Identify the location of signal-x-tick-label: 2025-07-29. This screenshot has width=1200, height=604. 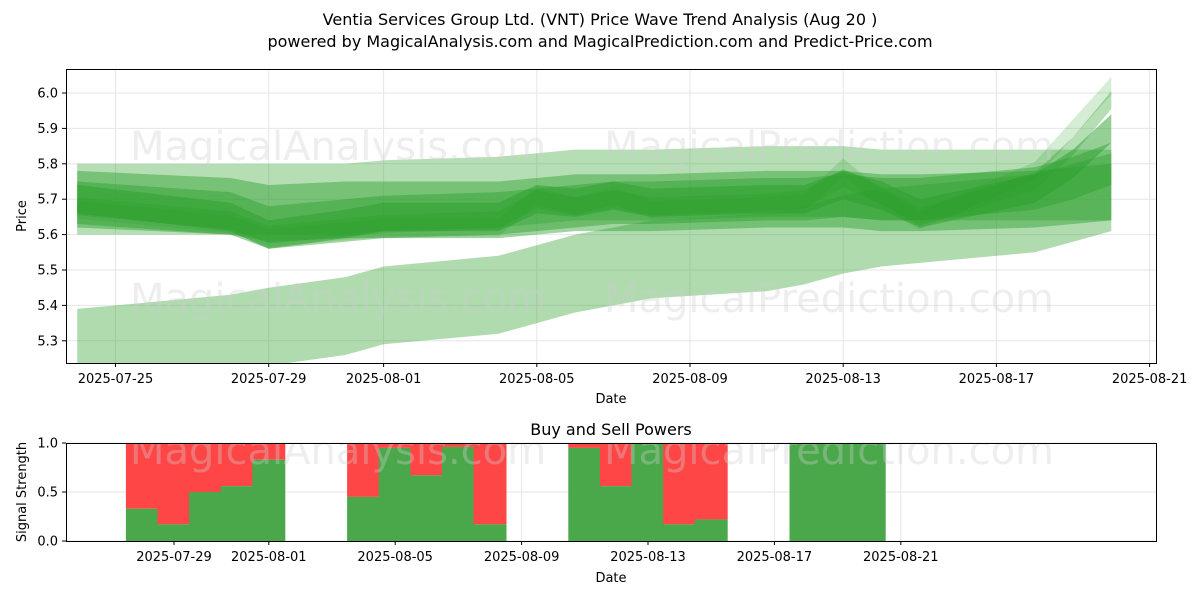
(174, 557).